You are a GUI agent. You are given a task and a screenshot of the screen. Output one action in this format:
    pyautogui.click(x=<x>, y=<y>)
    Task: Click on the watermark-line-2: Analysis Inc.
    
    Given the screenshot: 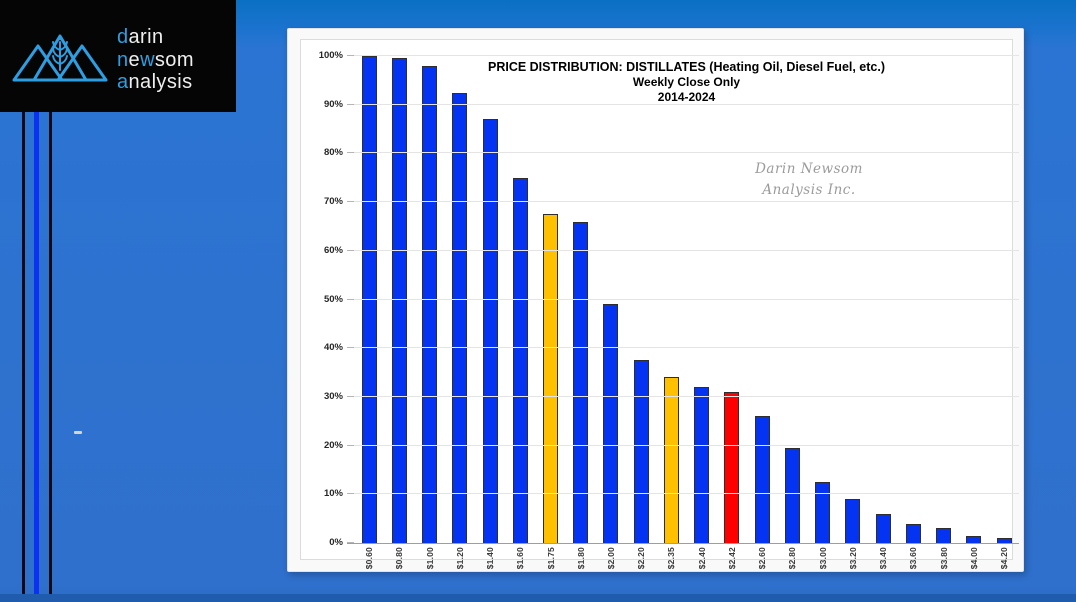 What is the action you would take?
    pyautogui.click(x=809, y=190)
    